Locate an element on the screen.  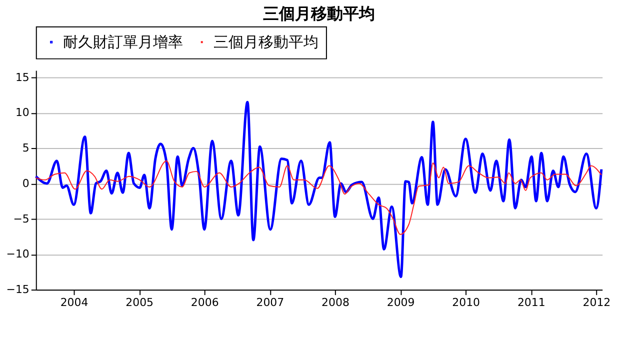
x-tick-label: 2008 is located at coordinates (336, 303).